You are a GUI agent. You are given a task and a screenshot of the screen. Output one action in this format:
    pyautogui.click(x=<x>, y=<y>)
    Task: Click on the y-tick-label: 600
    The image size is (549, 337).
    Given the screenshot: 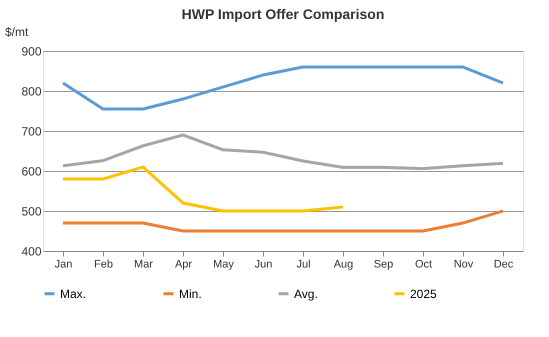 What is the action you would take?
    pyautogui.click(x=31, y=171)
    